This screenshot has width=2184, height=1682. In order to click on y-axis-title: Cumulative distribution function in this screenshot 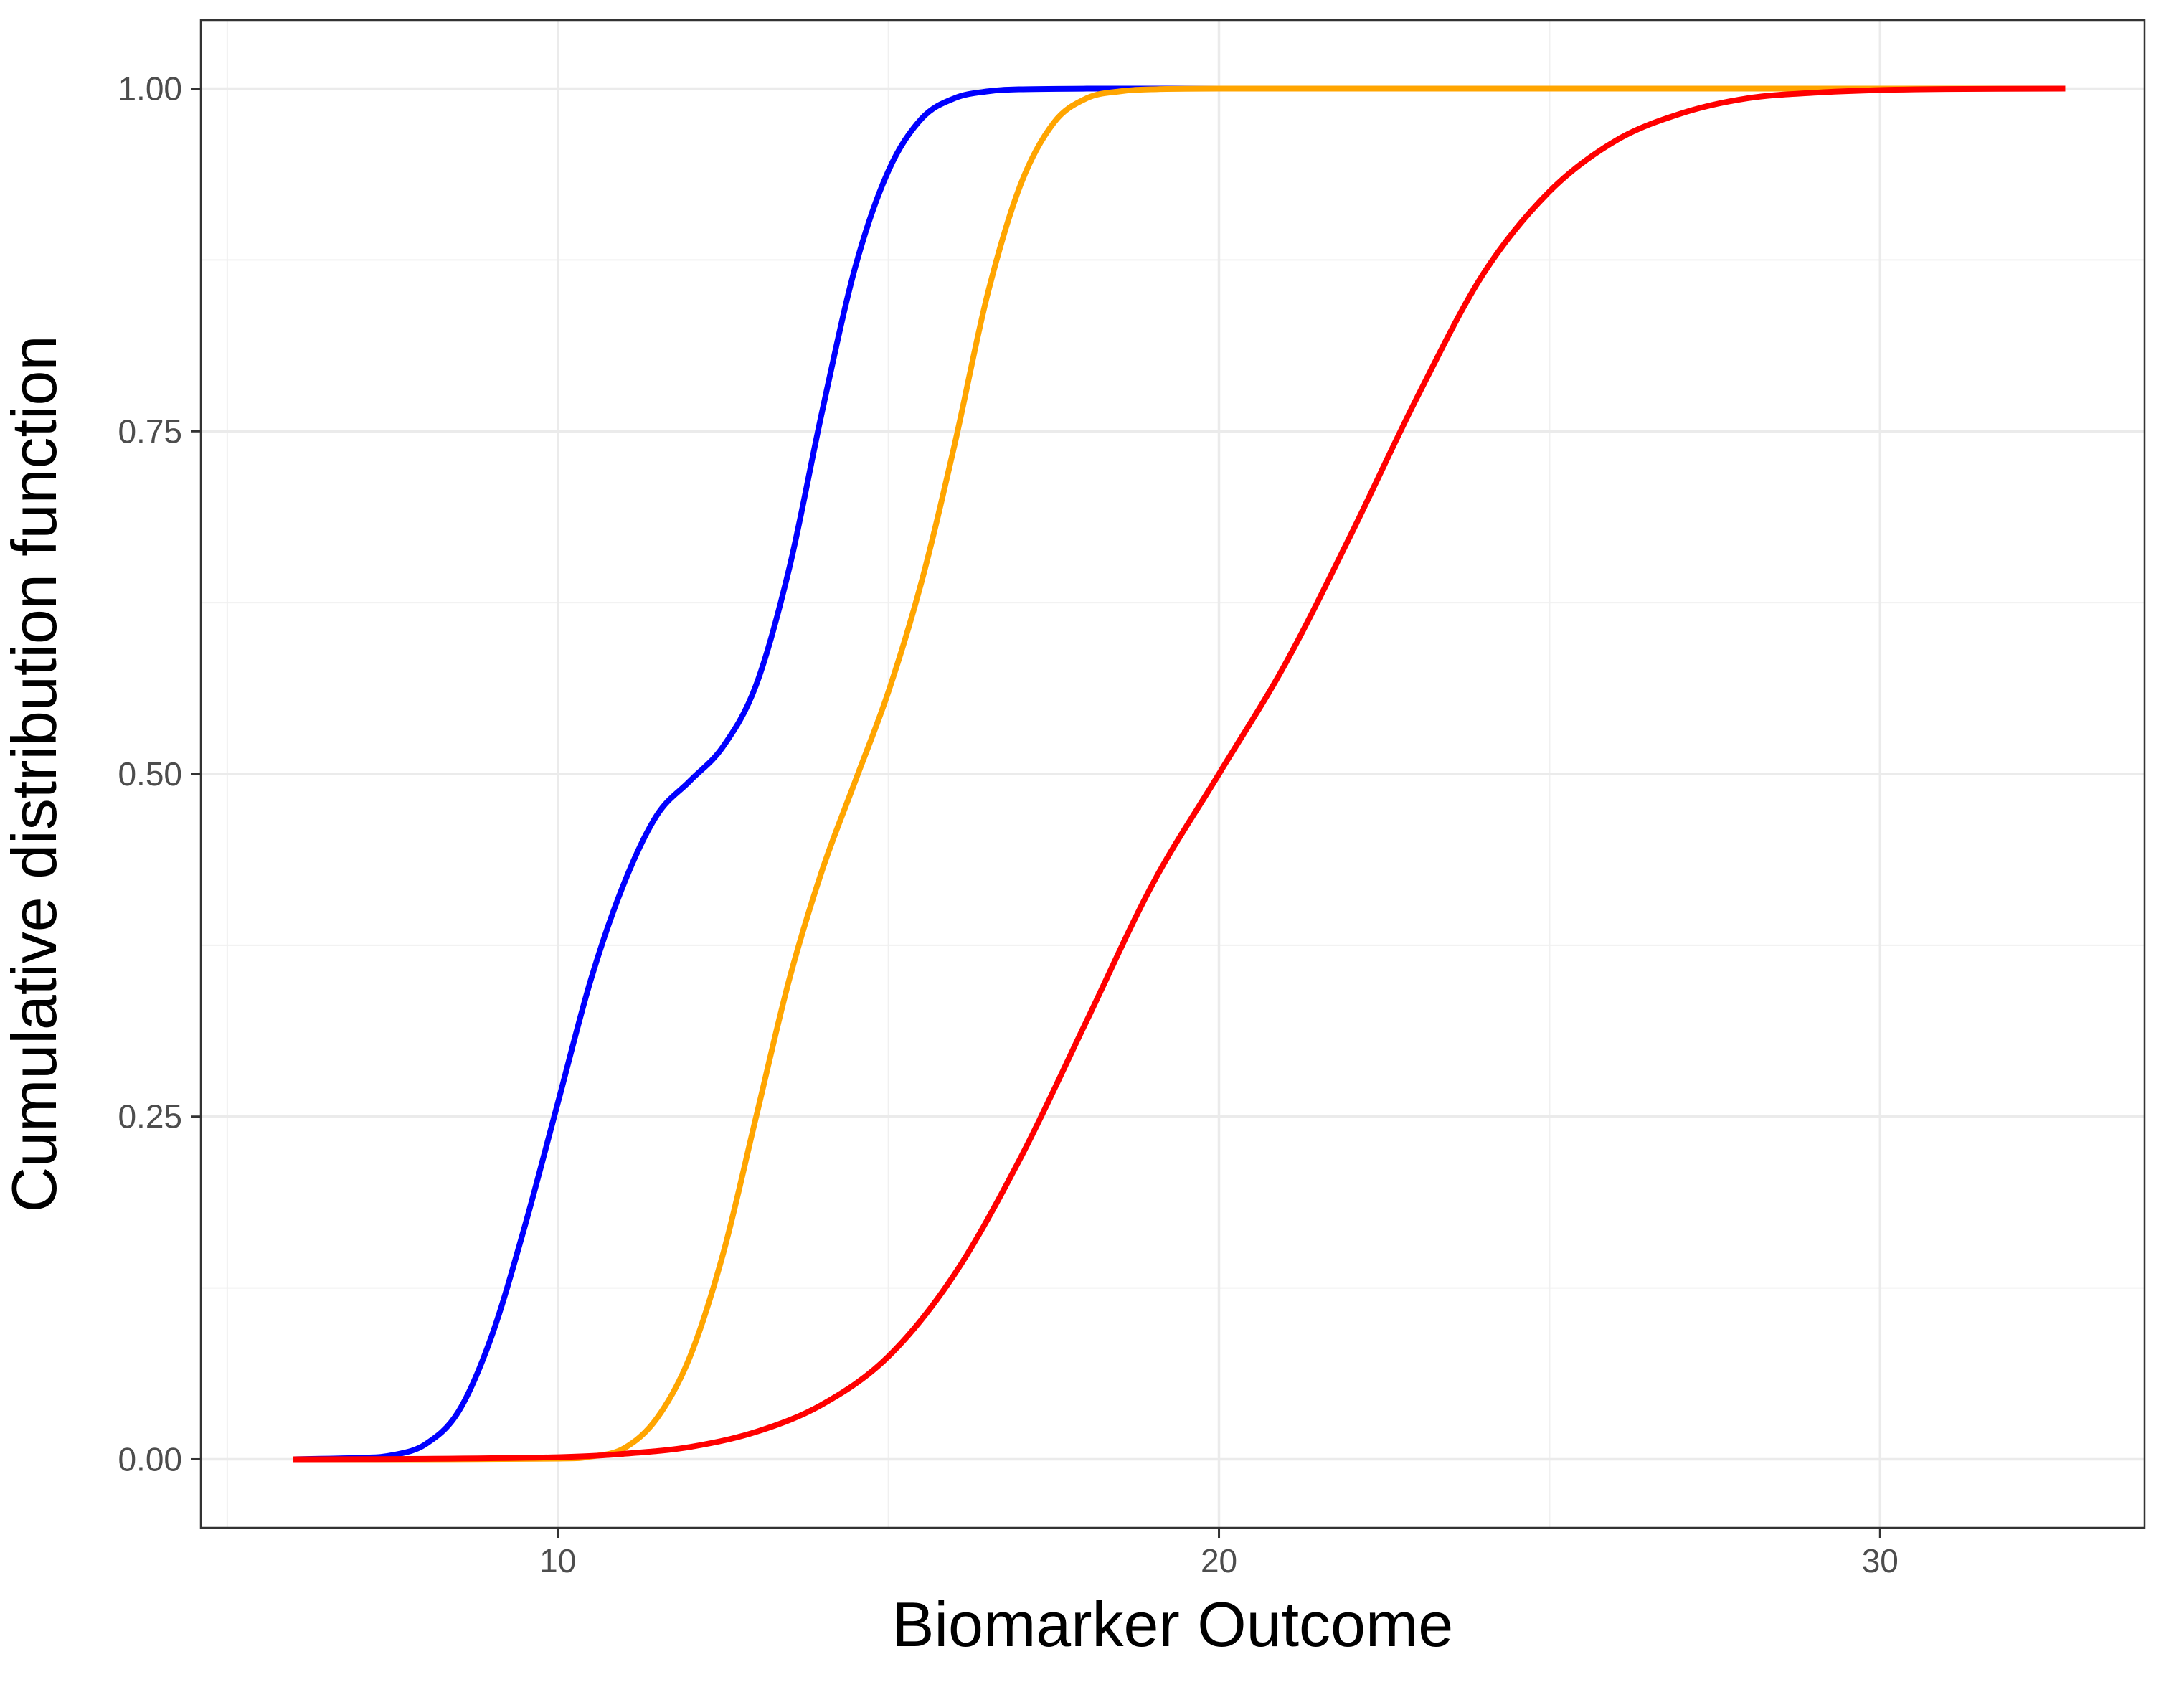, I will do `click(35, 774)`.